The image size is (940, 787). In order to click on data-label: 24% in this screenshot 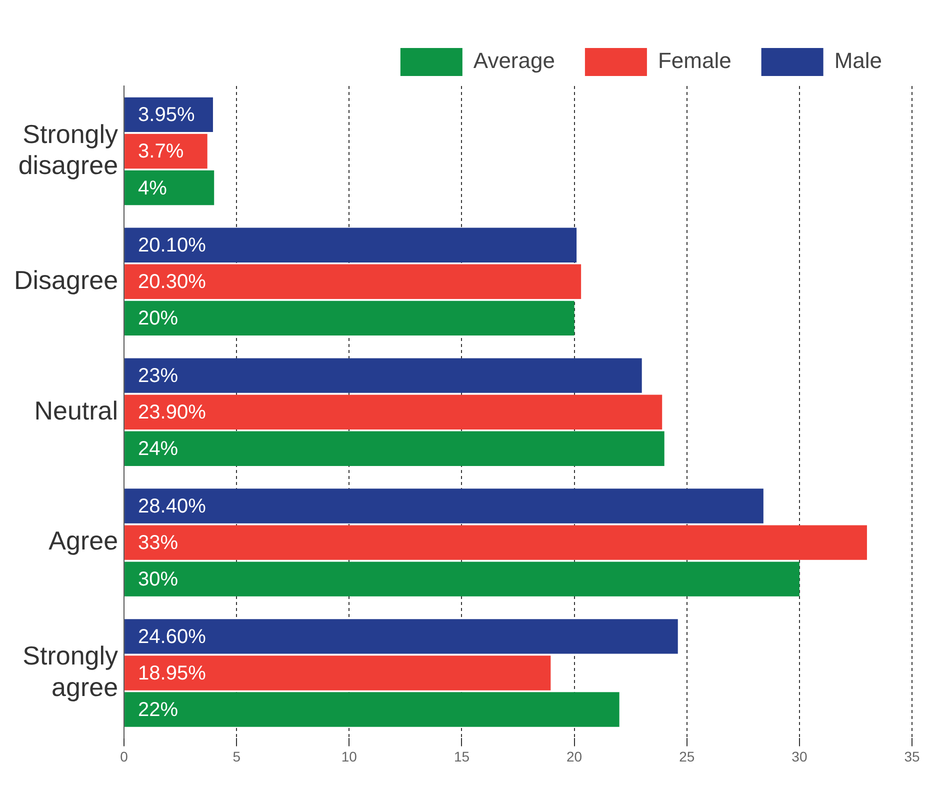, I will do `click(158, 449)`.